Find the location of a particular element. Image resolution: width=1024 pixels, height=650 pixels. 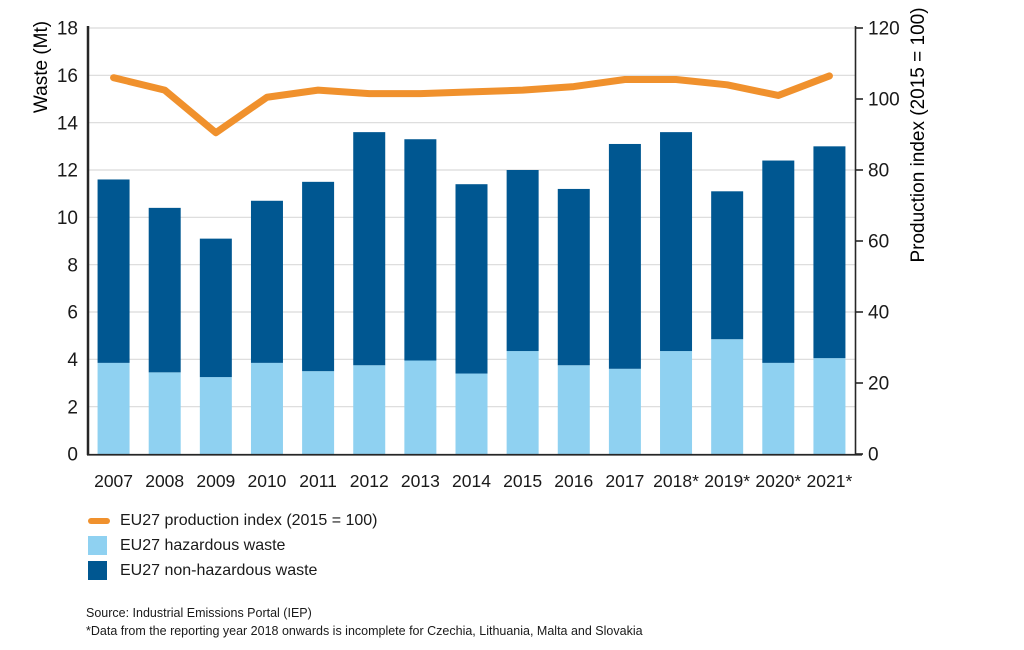

x-tick-label: 2010 is located at coordinates (266, 481).